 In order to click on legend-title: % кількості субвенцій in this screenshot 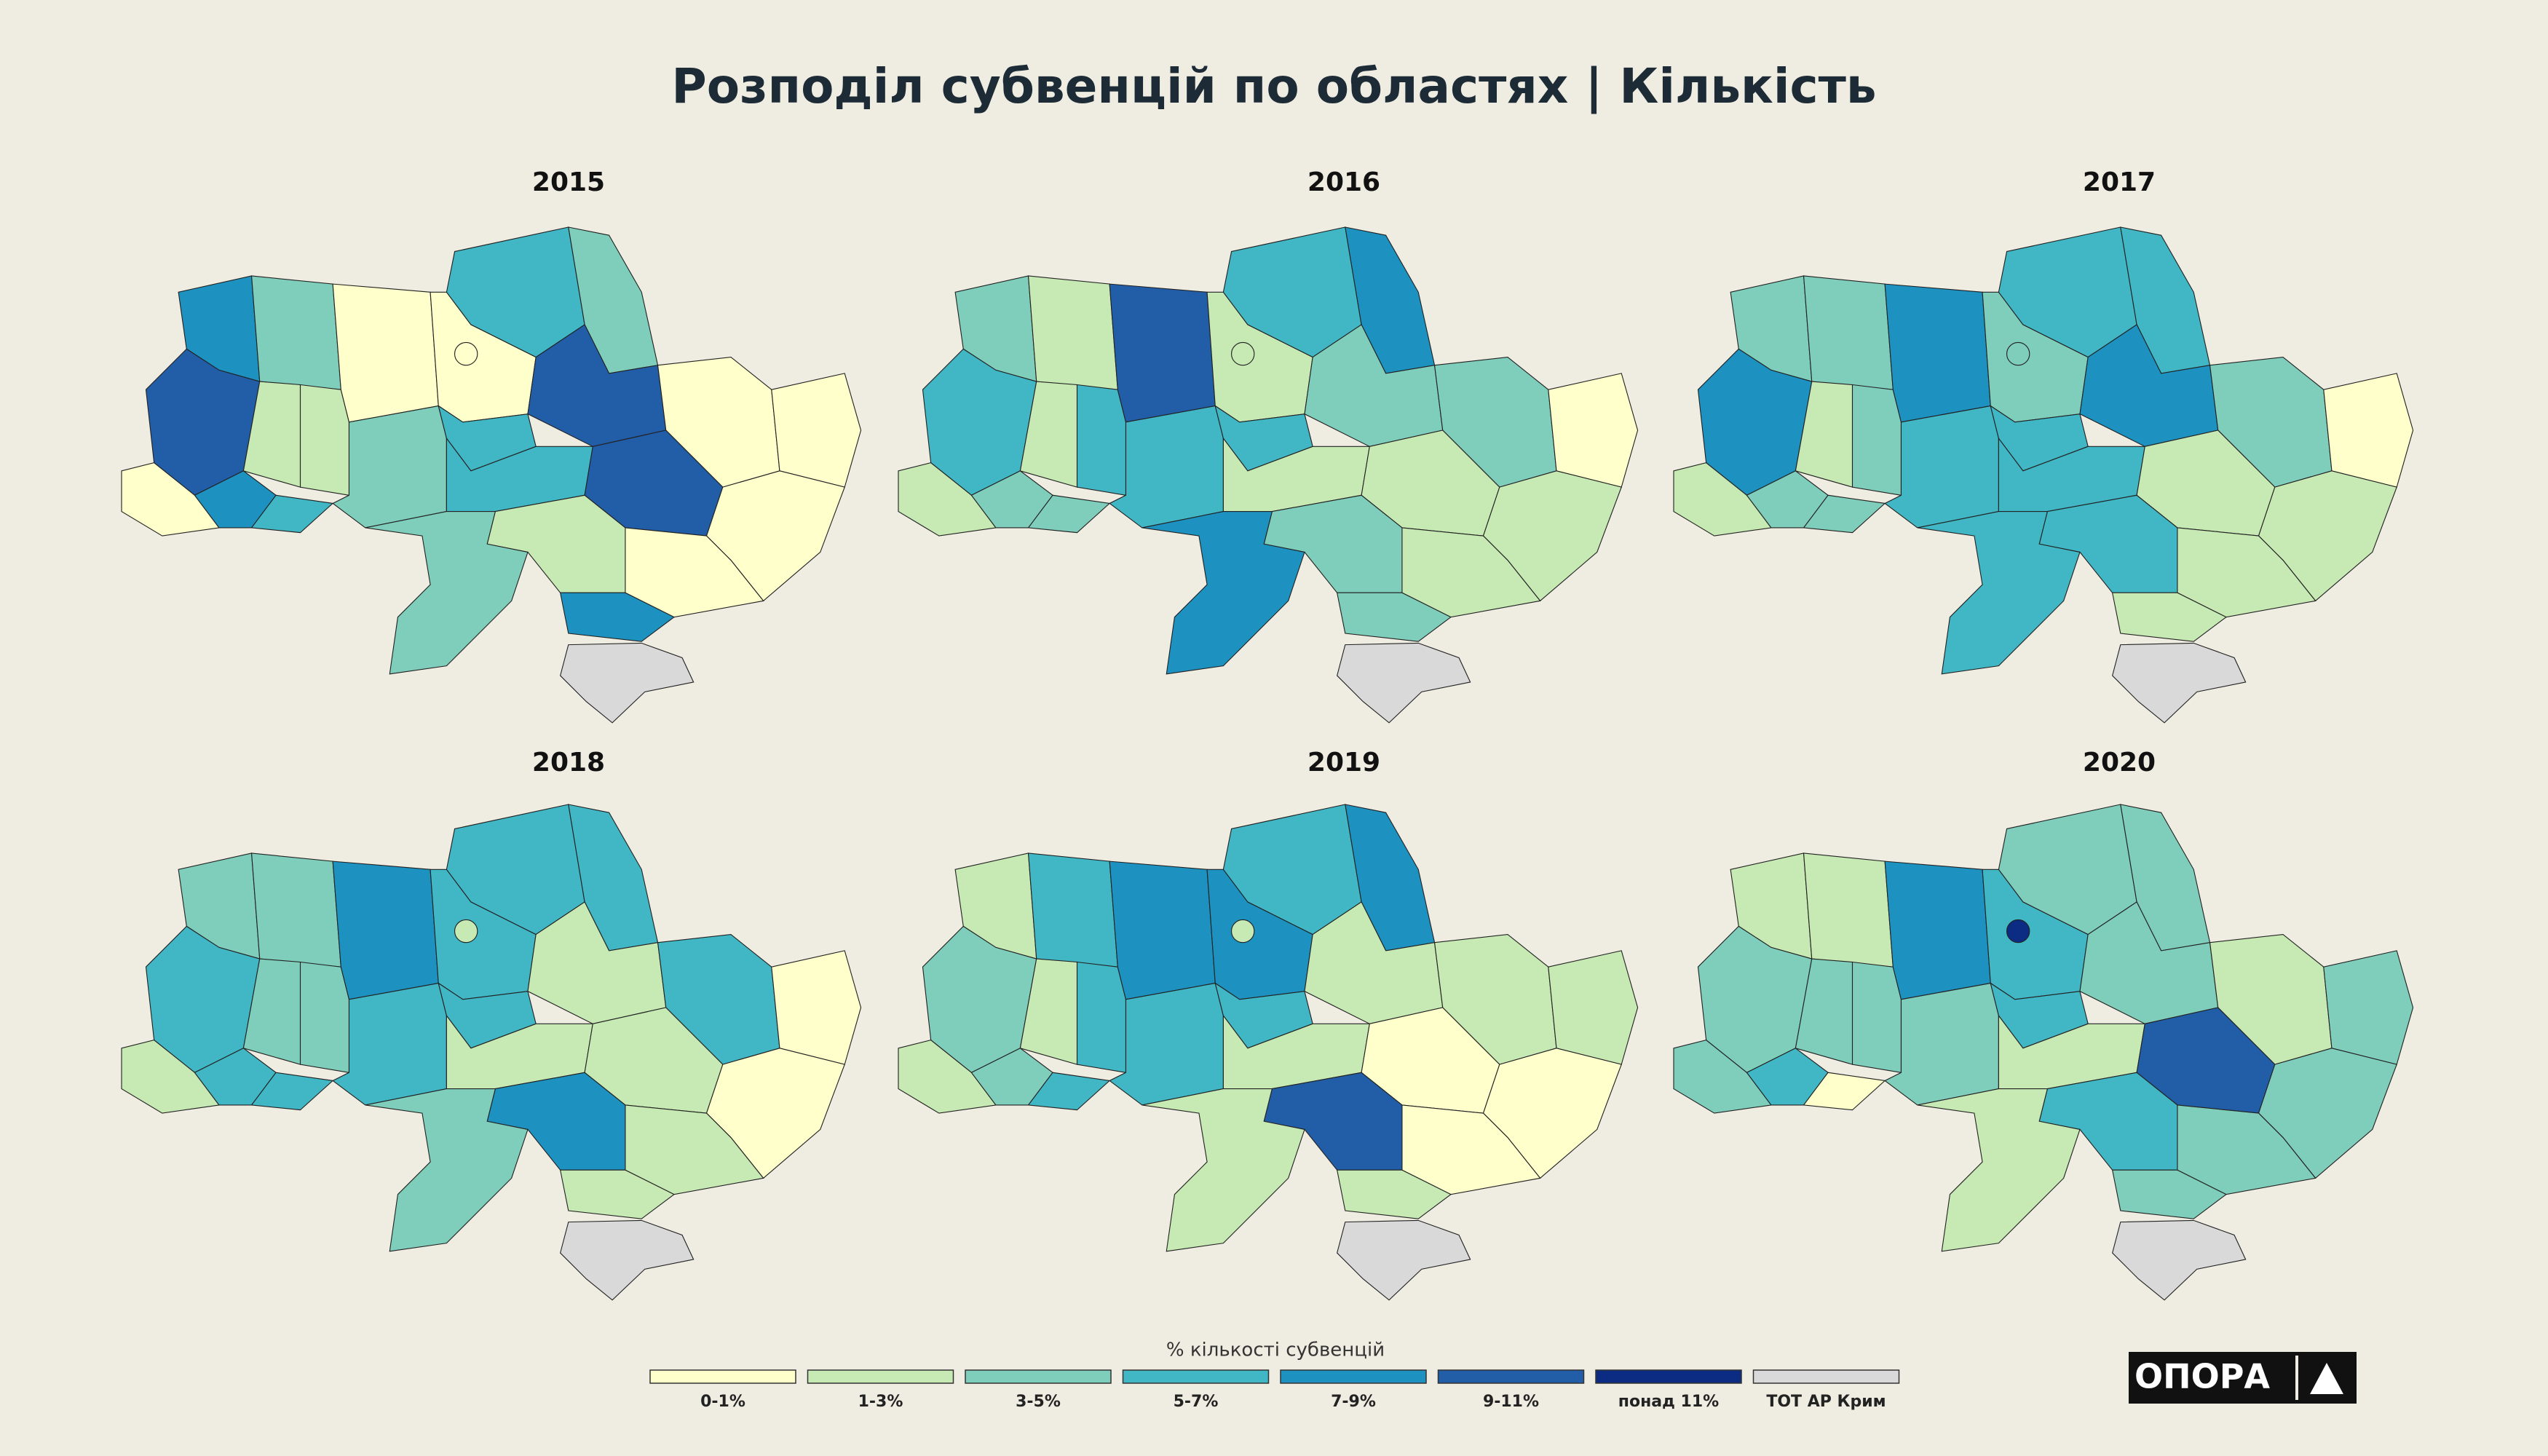, I will do `click(1275, 1350)`.